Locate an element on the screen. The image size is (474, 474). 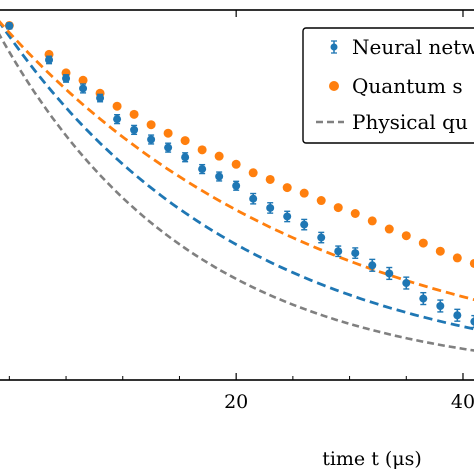
legend: Neural netw Quantum s Physical qu is located at coordinates (388, 85).